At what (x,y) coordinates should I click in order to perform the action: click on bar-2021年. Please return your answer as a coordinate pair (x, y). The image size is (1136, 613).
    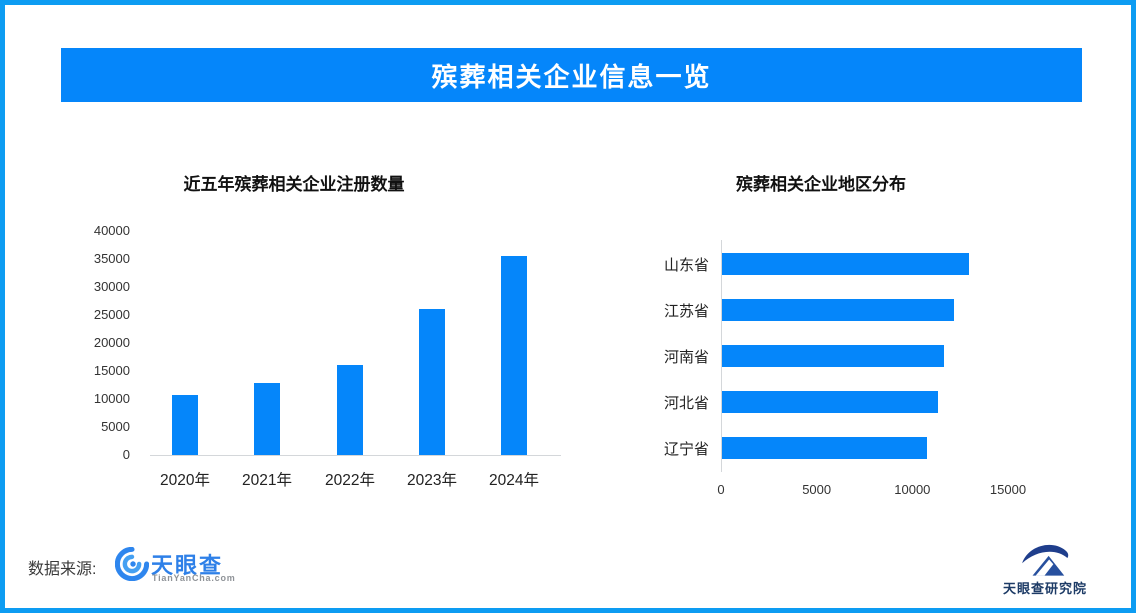
    Looking at the image, I should click on (267, 419).